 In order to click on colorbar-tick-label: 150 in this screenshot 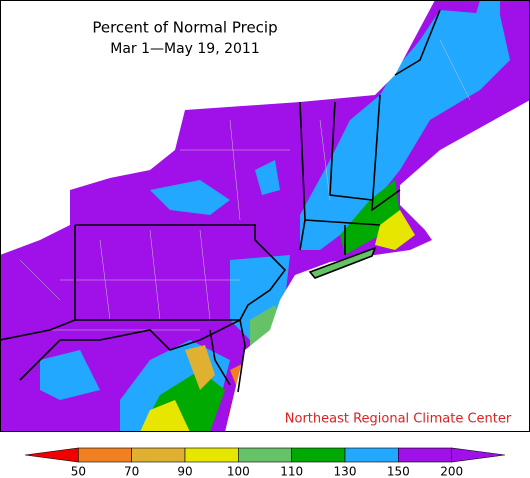, I will do `click(398, 471)`.